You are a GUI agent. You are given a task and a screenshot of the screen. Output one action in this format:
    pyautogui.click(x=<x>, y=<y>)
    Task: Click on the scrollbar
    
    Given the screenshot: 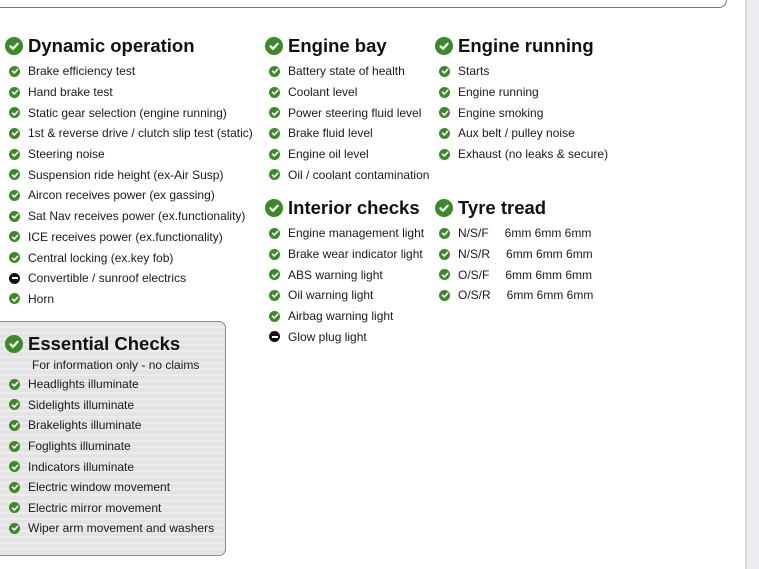 What is the action you would take?
    pyautogui.click(x=752, y=284)
    